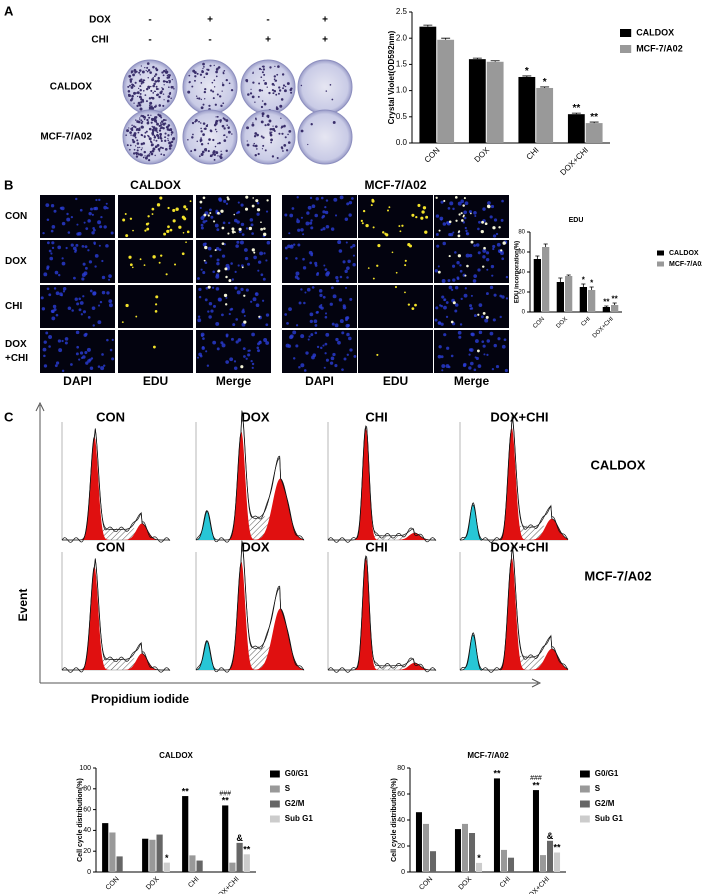 Image resolution: width=702 pixels, height=894 pixels. What do you see at coordinates (391, 77) in the screenshot?
I see `y-axis-label: Crystal Violet(OD592nm)` at bounding box center [391, 77].